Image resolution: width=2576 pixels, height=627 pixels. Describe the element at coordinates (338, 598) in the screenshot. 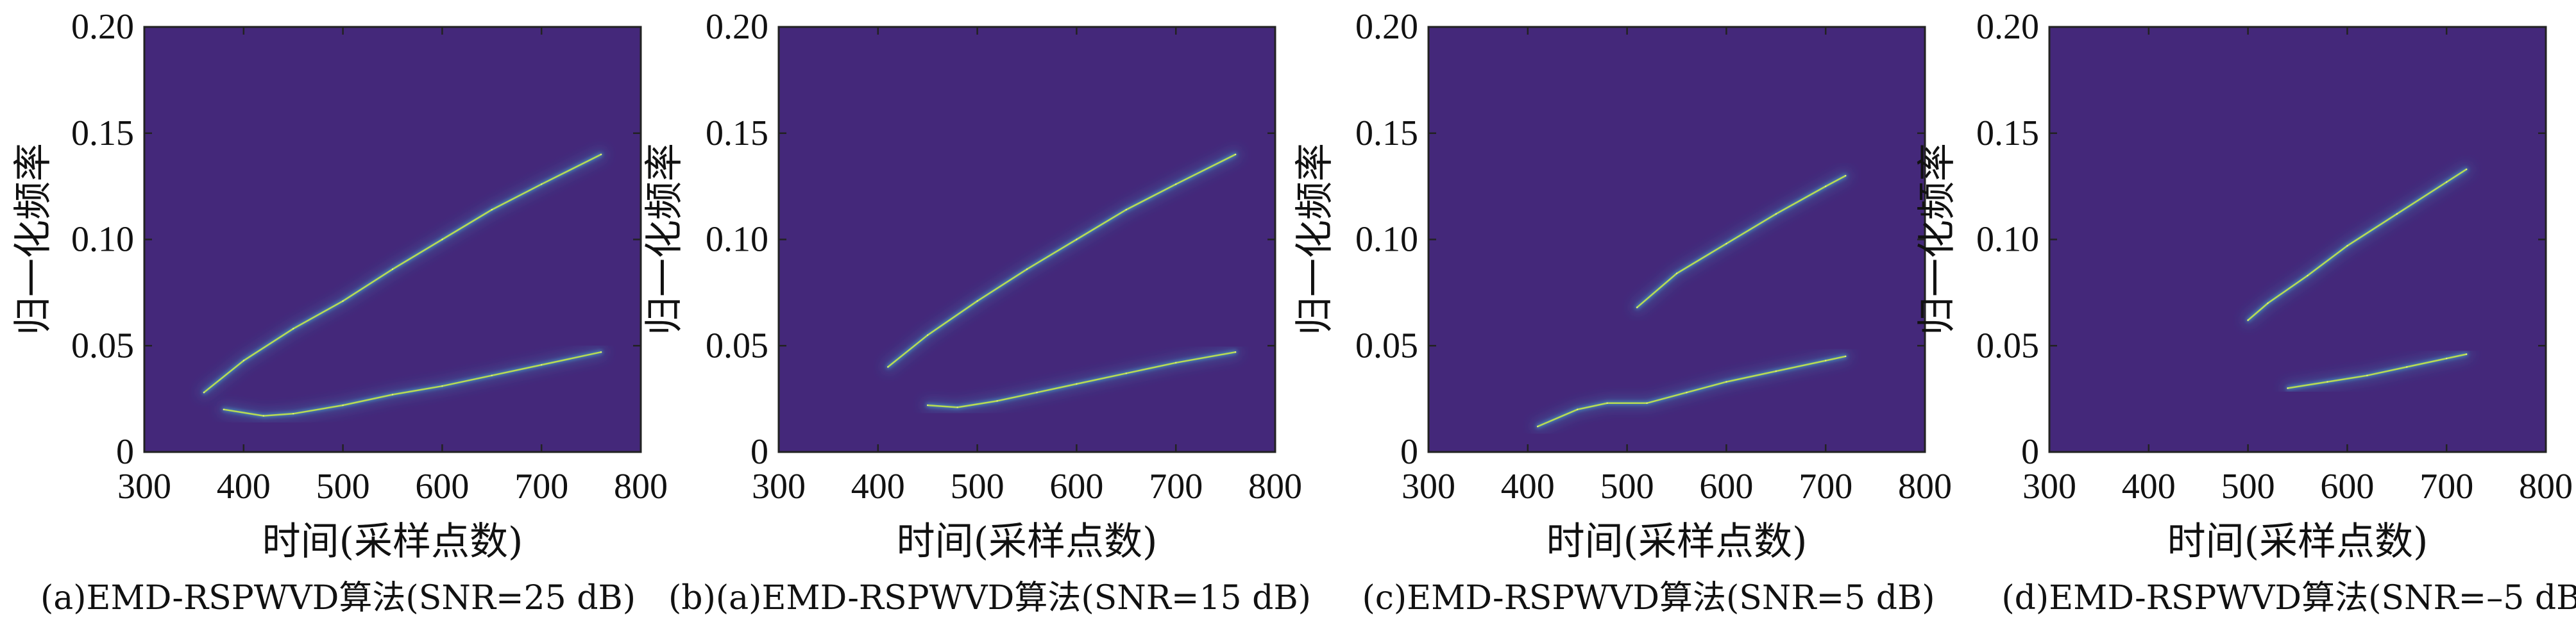

I see `caption-1: (a)EMD-RSPWVD算法(SNR=25 dB)` at that location.